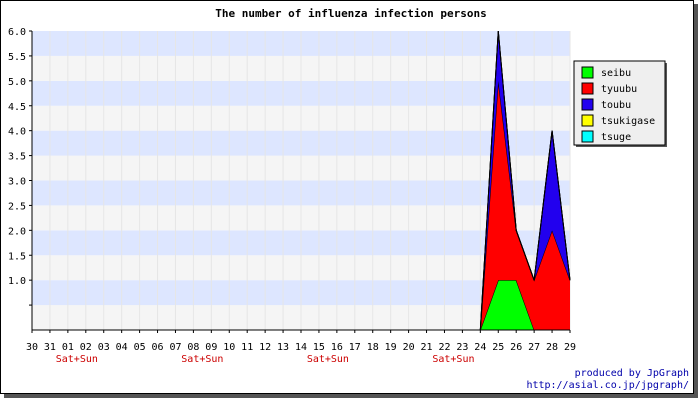 The height and width of the screenshot is (400, 700). I want to click on x-tick-label: 26, so click(516, 347).